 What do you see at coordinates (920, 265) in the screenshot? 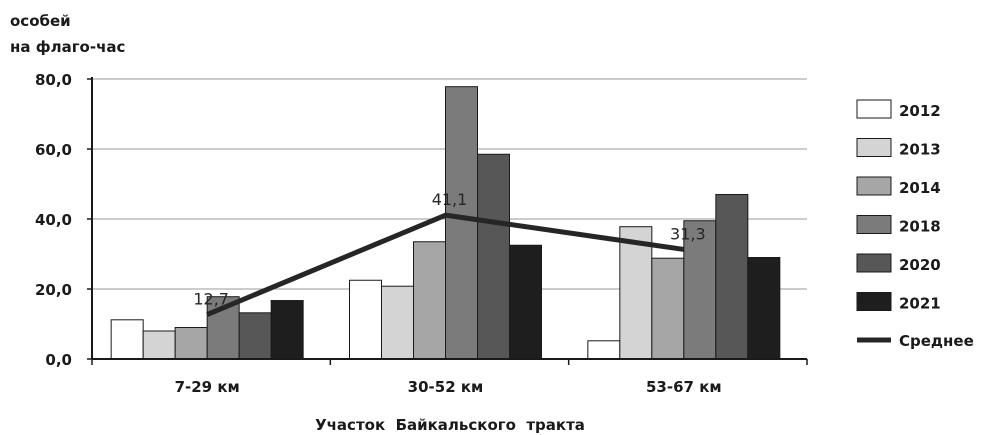
I see `legend-label: 2020` at bounding box center [920, 265].